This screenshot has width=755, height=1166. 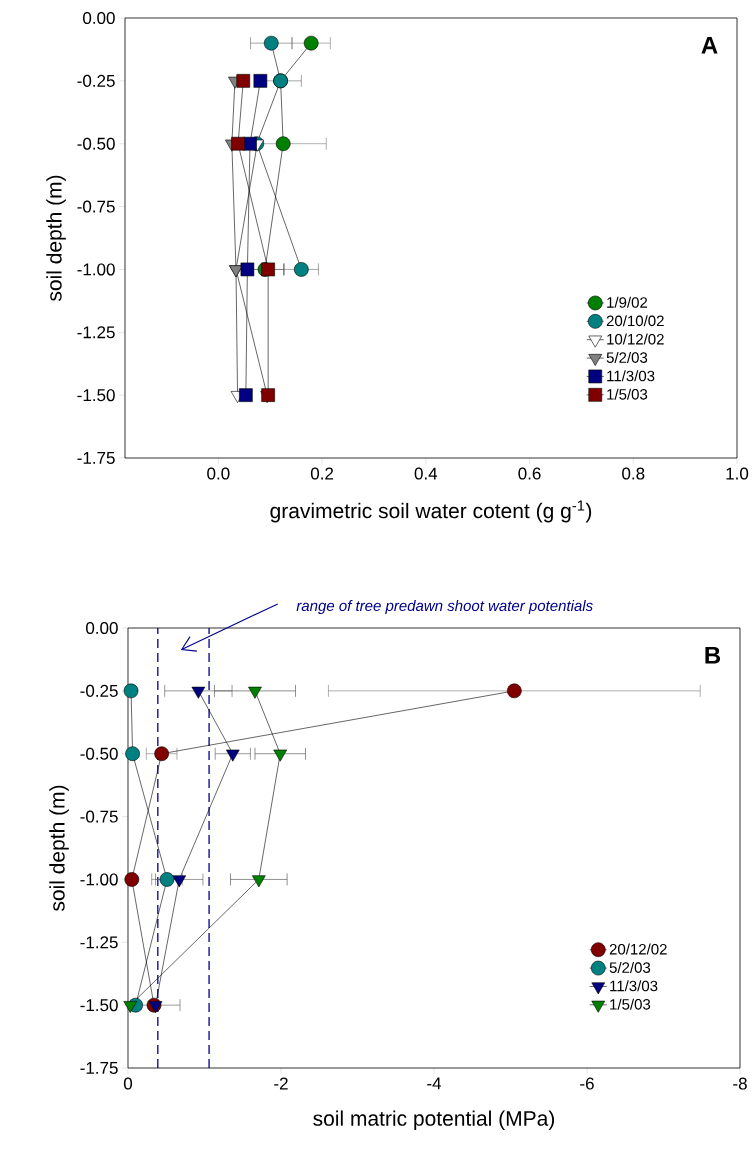 What do you see at coordinates (635, 339) in the screenshot?
I see `legend-label: 10/12/02` at bounding box center [635, 339].